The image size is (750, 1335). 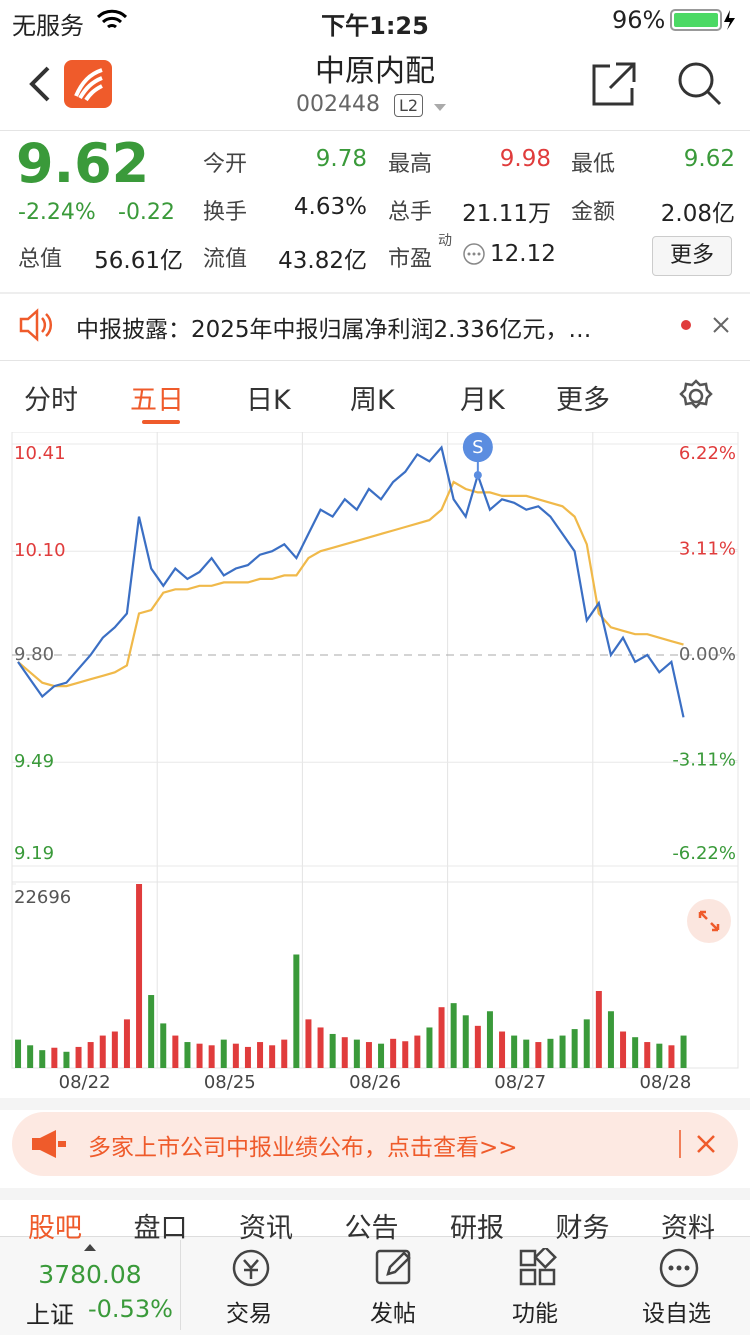 I want to click on banner, so click(x=375, y=1144).